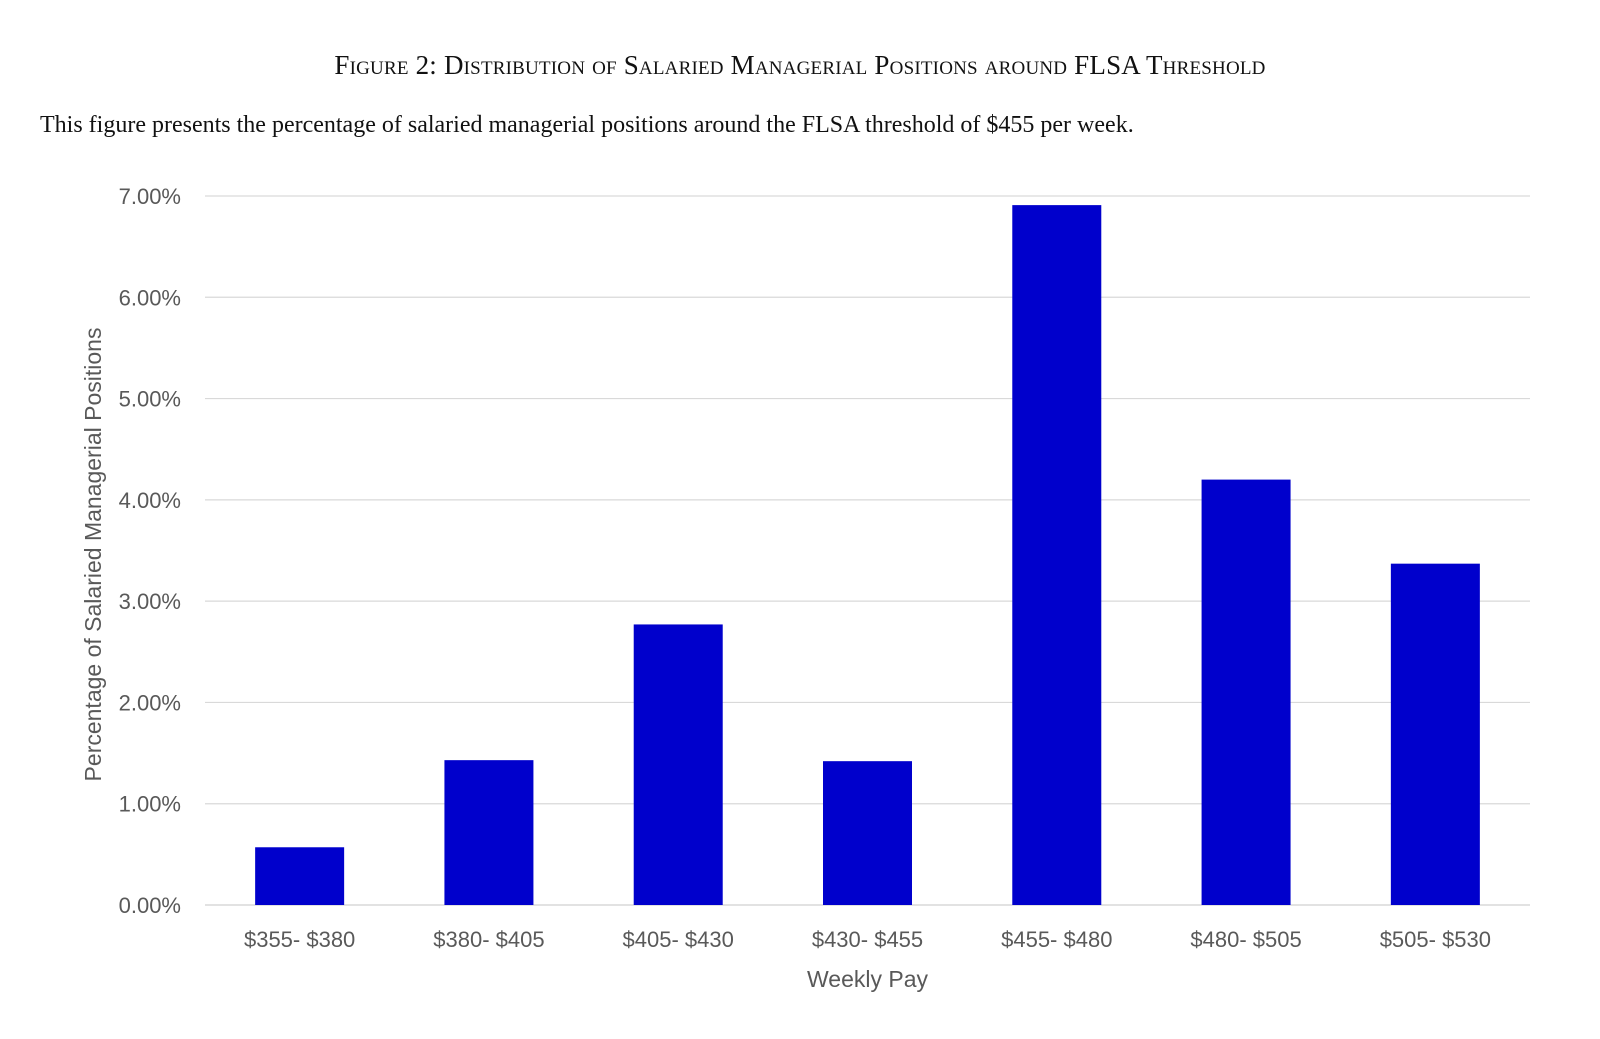 This screenshot has height=1039, width=1600. I want to click on y-tick-label: 1.00%, so click(150, 804).